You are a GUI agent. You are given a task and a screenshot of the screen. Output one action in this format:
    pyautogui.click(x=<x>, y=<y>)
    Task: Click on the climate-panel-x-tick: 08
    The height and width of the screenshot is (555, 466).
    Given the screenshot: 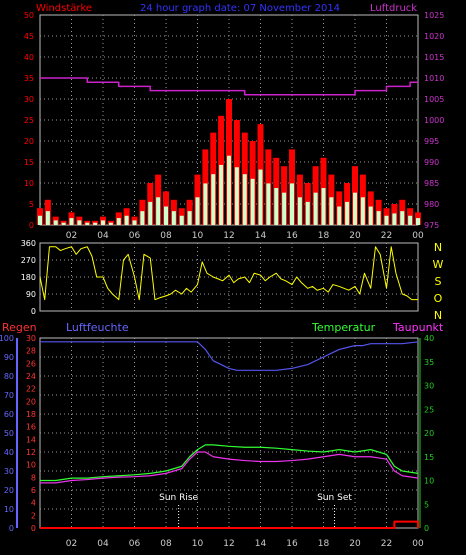 What is the action you would take?
    pyautogui.click(x=166, y=544)
    